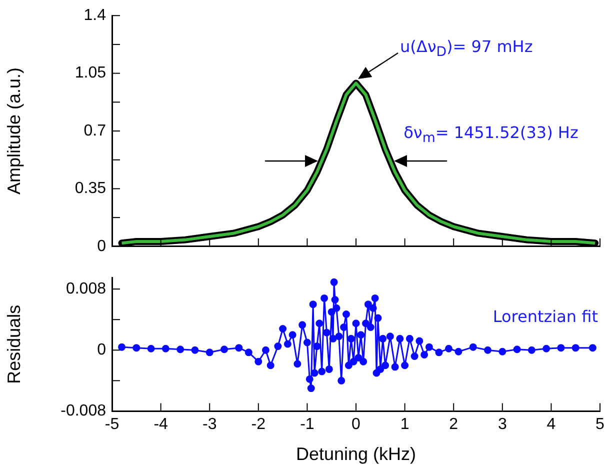  I want to click on x-tick-label: 3, so click(502, 425).